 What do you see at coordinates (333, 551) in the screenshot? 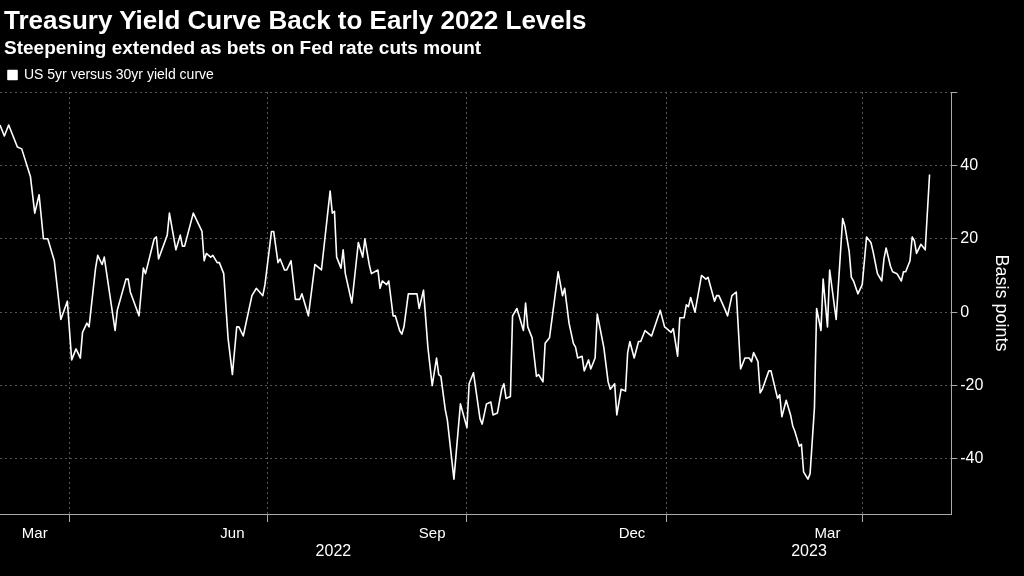
I see `text: 2022` at bounding box center [333, 551].